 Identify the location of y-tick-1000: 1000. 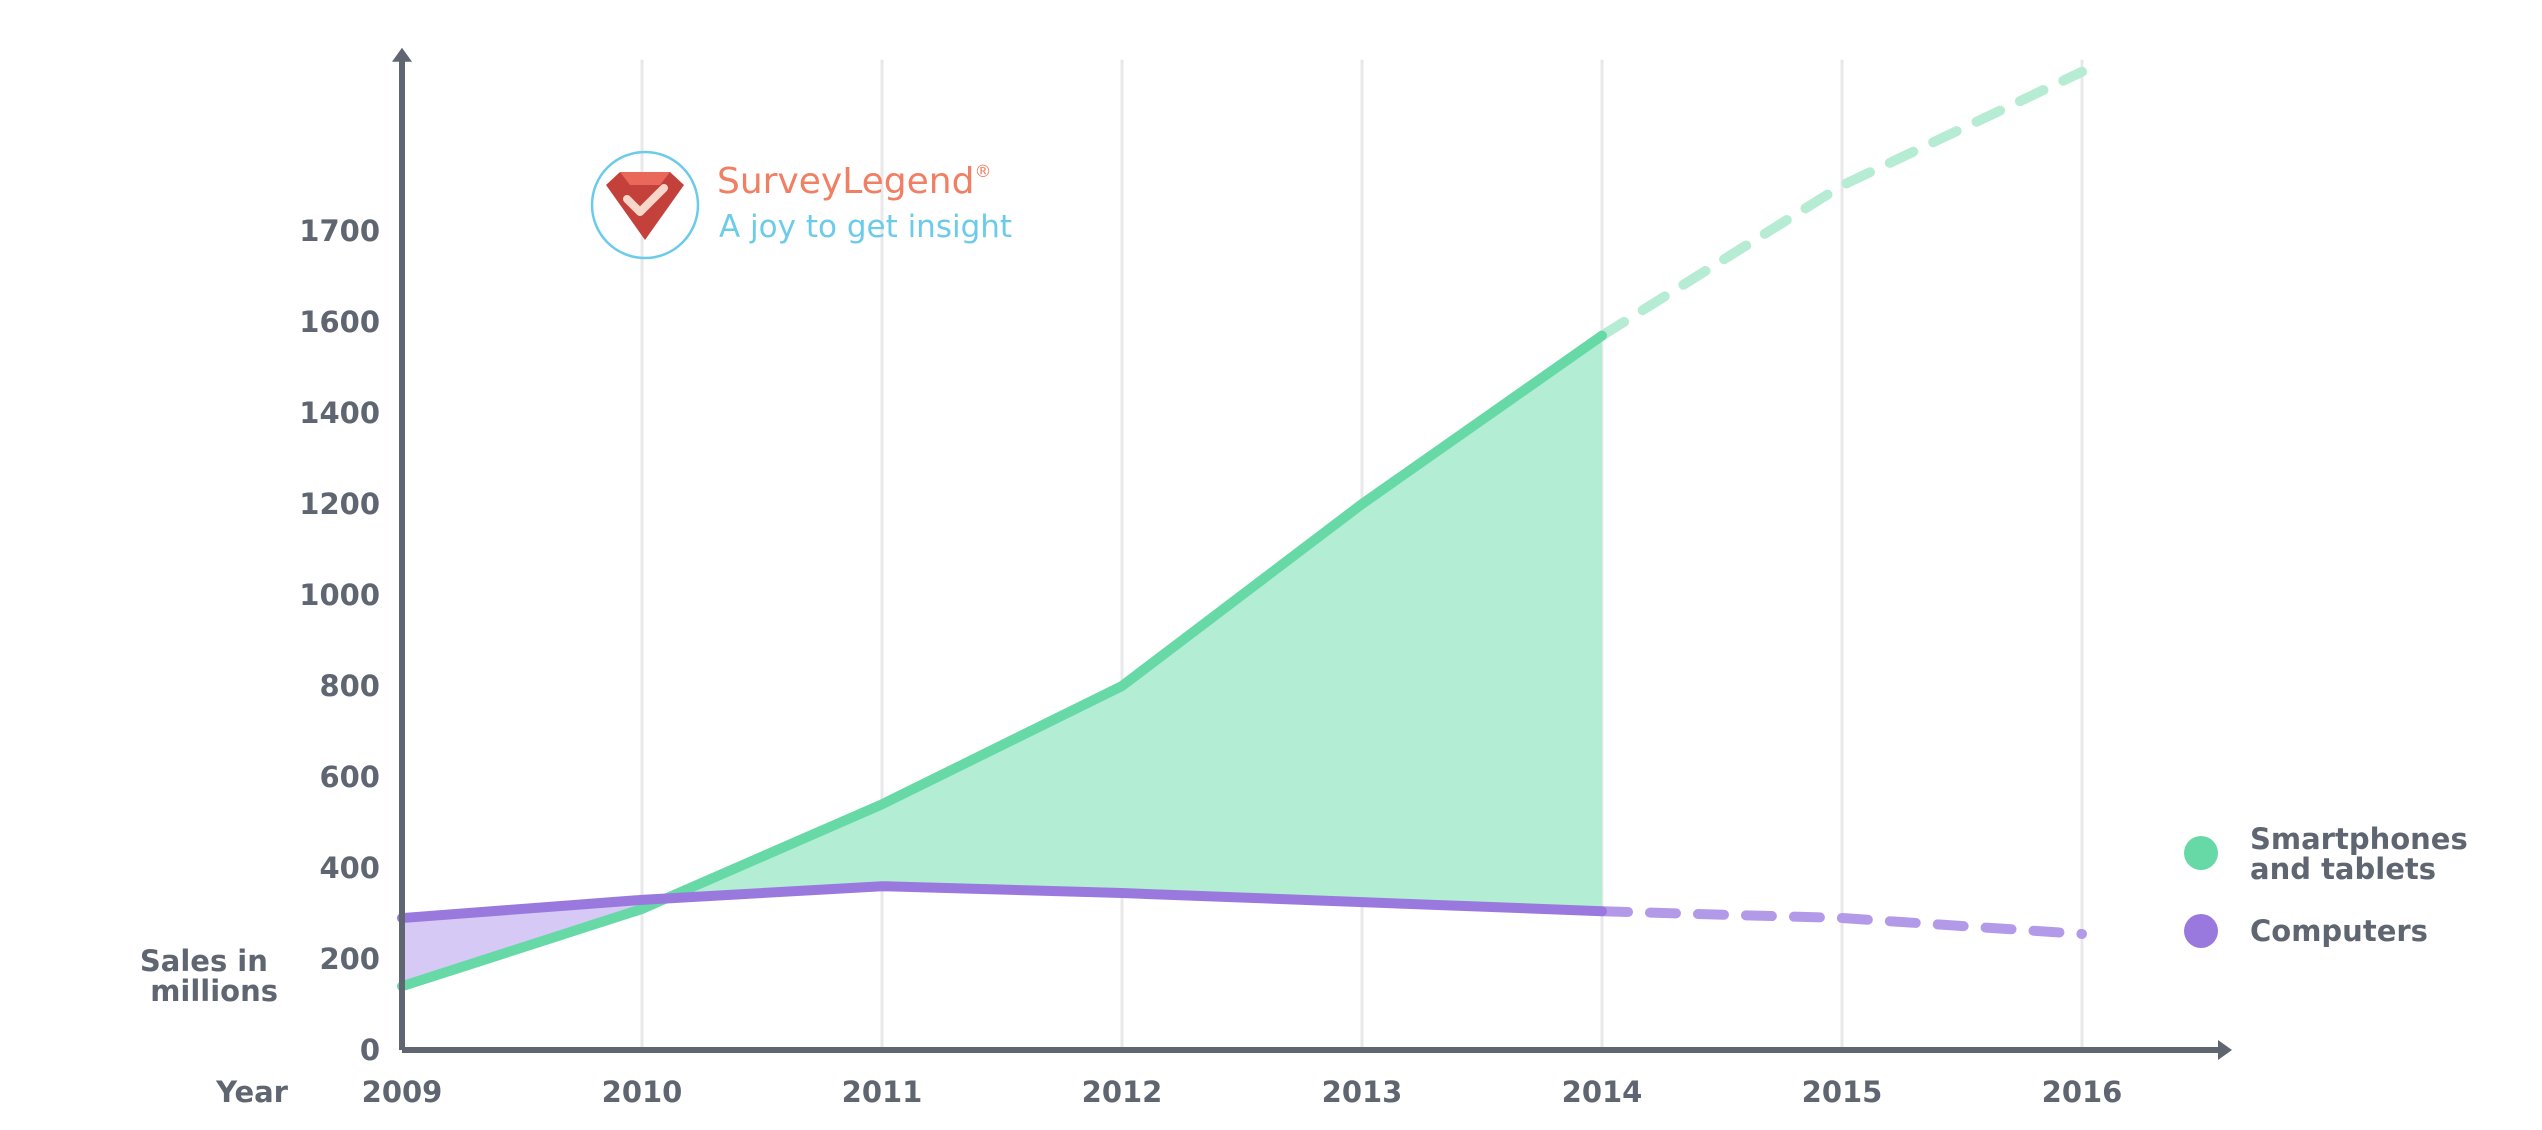
(339, 595).